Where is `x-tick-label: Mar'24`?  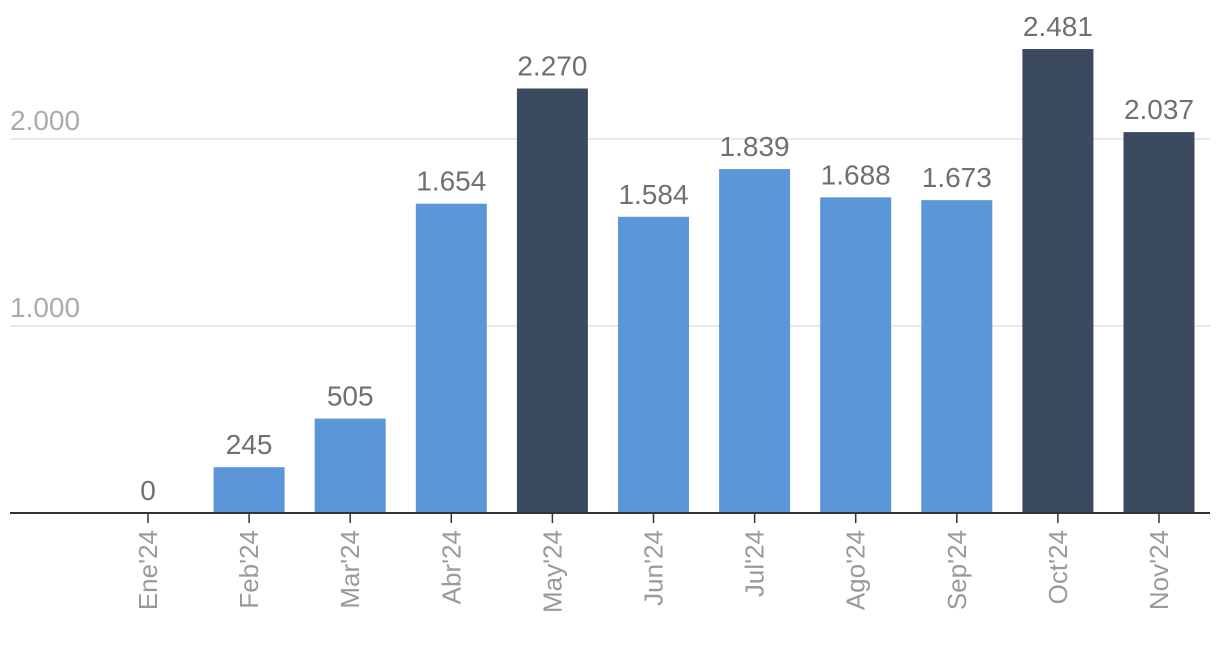 x-tick-label: Mar'24 is located at coordinates (350, 569).